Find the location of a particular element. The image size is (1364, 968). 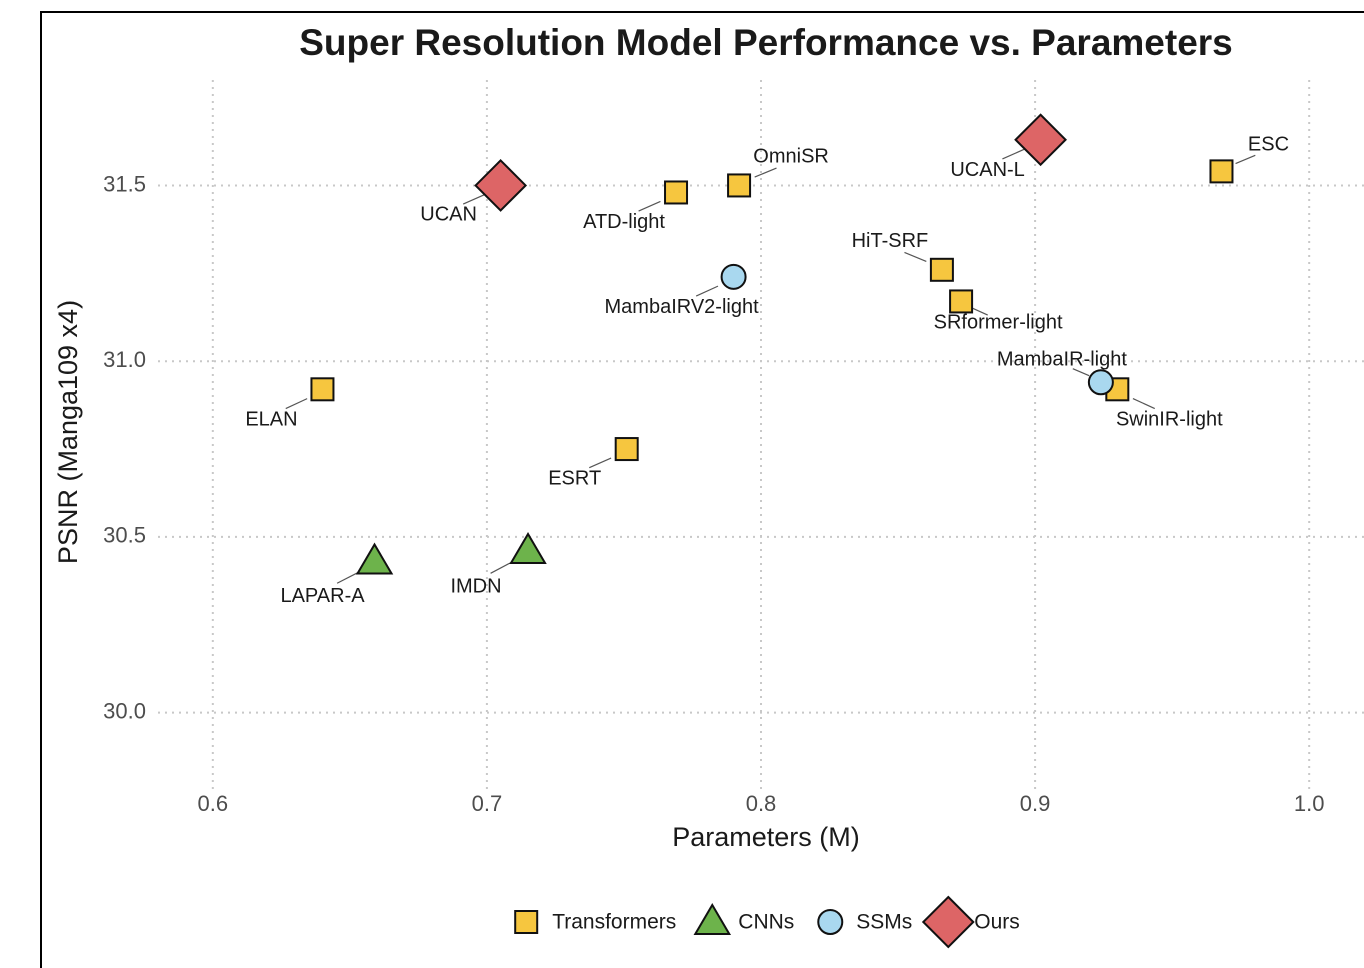

x-axis-label: Parameters (M) is located at coordinates (766, 837).